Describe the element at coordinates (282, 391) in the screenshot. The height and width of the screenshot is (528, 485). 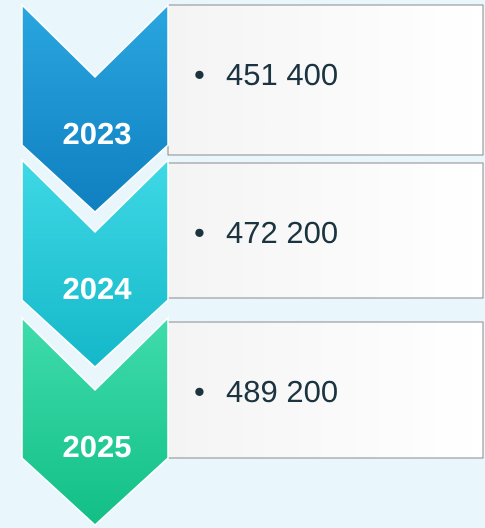
I see `value-text: 489 200` at that location.